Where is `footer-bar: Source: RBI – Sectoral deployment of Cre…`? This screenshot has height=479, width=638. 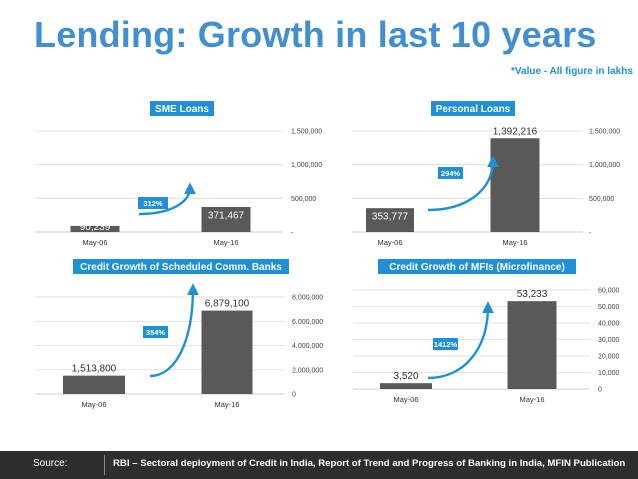
footer-bar: Source: RBI – Sectoral deployment of Cre… is located at coordinates (319, 465).